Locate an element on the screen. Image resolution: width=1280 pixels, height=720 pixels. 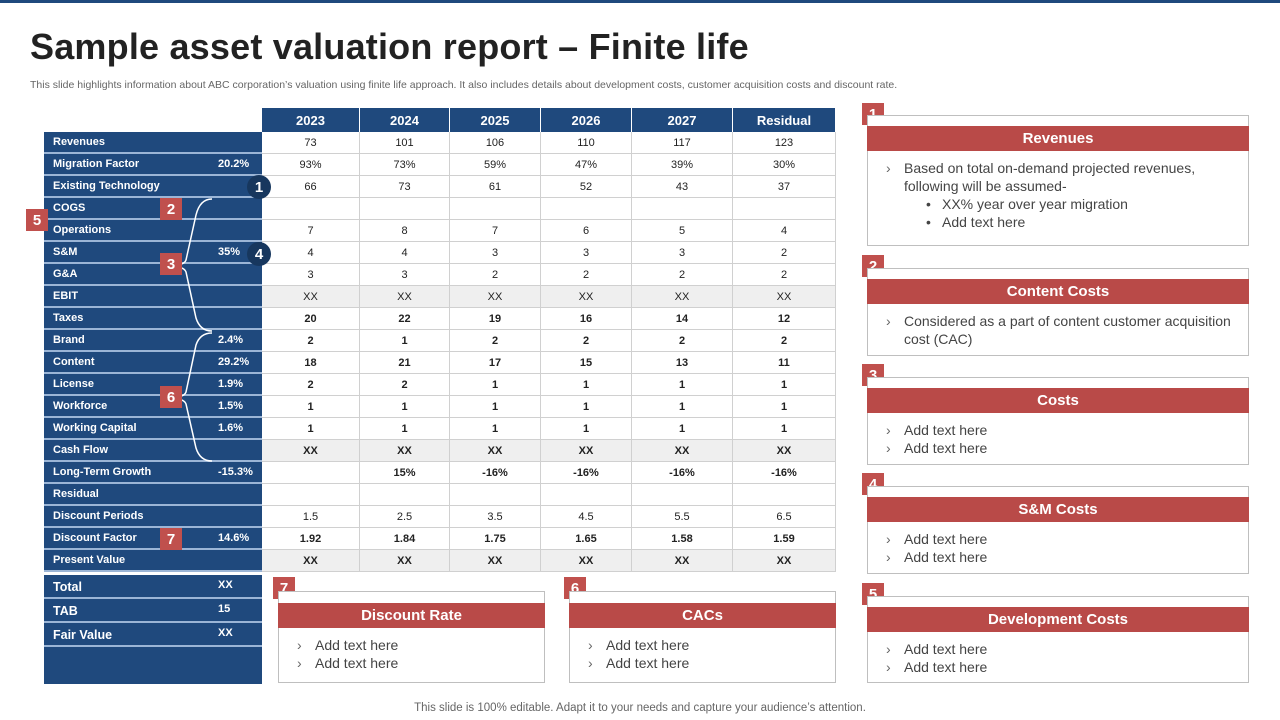
row-label: Present Value is located at coordinates (153, 561).